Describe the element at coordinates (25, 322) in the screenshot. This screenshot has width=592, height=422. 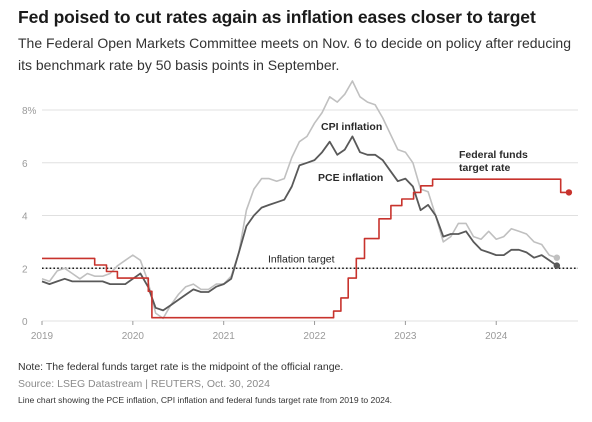
I see `y-tick-label: 0` at that location.